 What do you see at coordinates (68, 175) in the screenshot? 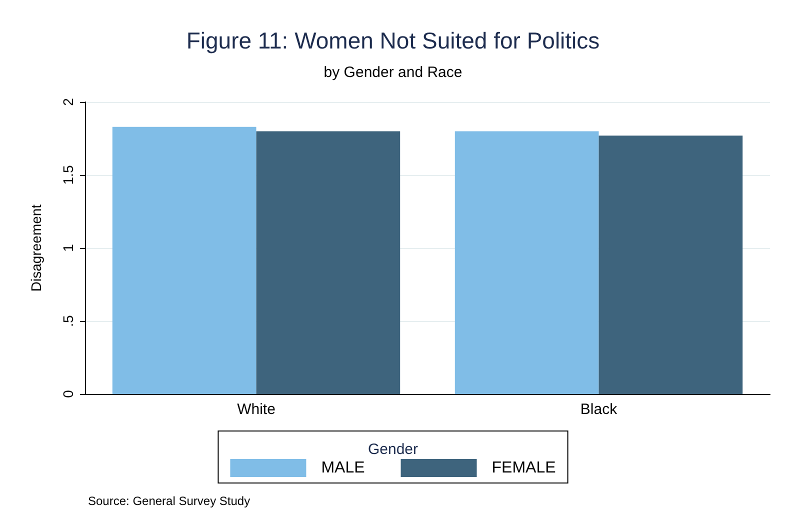
I see `y-tick-label: 1.5` at bounding box center [68, 175].